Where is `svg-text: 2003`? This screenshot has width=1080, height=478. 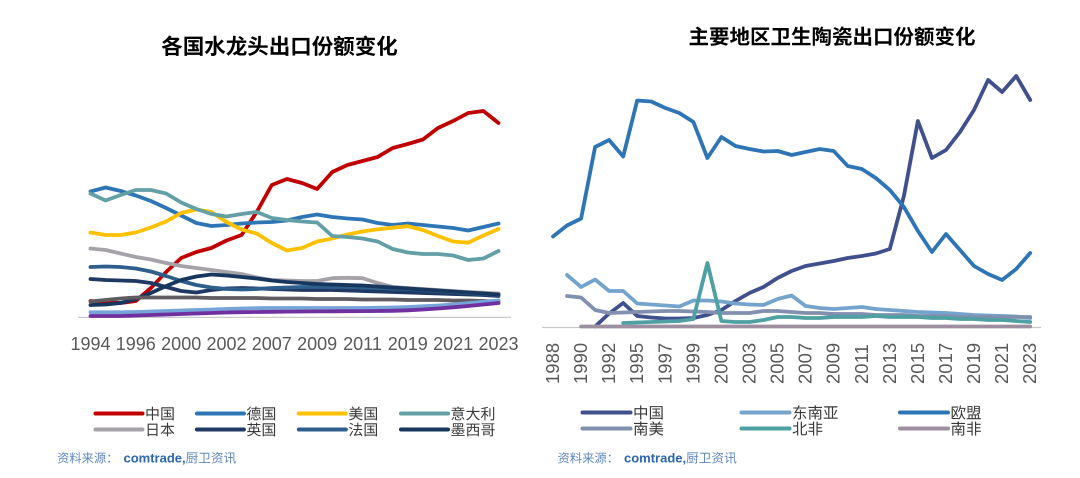
svg-text: 2003 is located at coordinates (749, 363).